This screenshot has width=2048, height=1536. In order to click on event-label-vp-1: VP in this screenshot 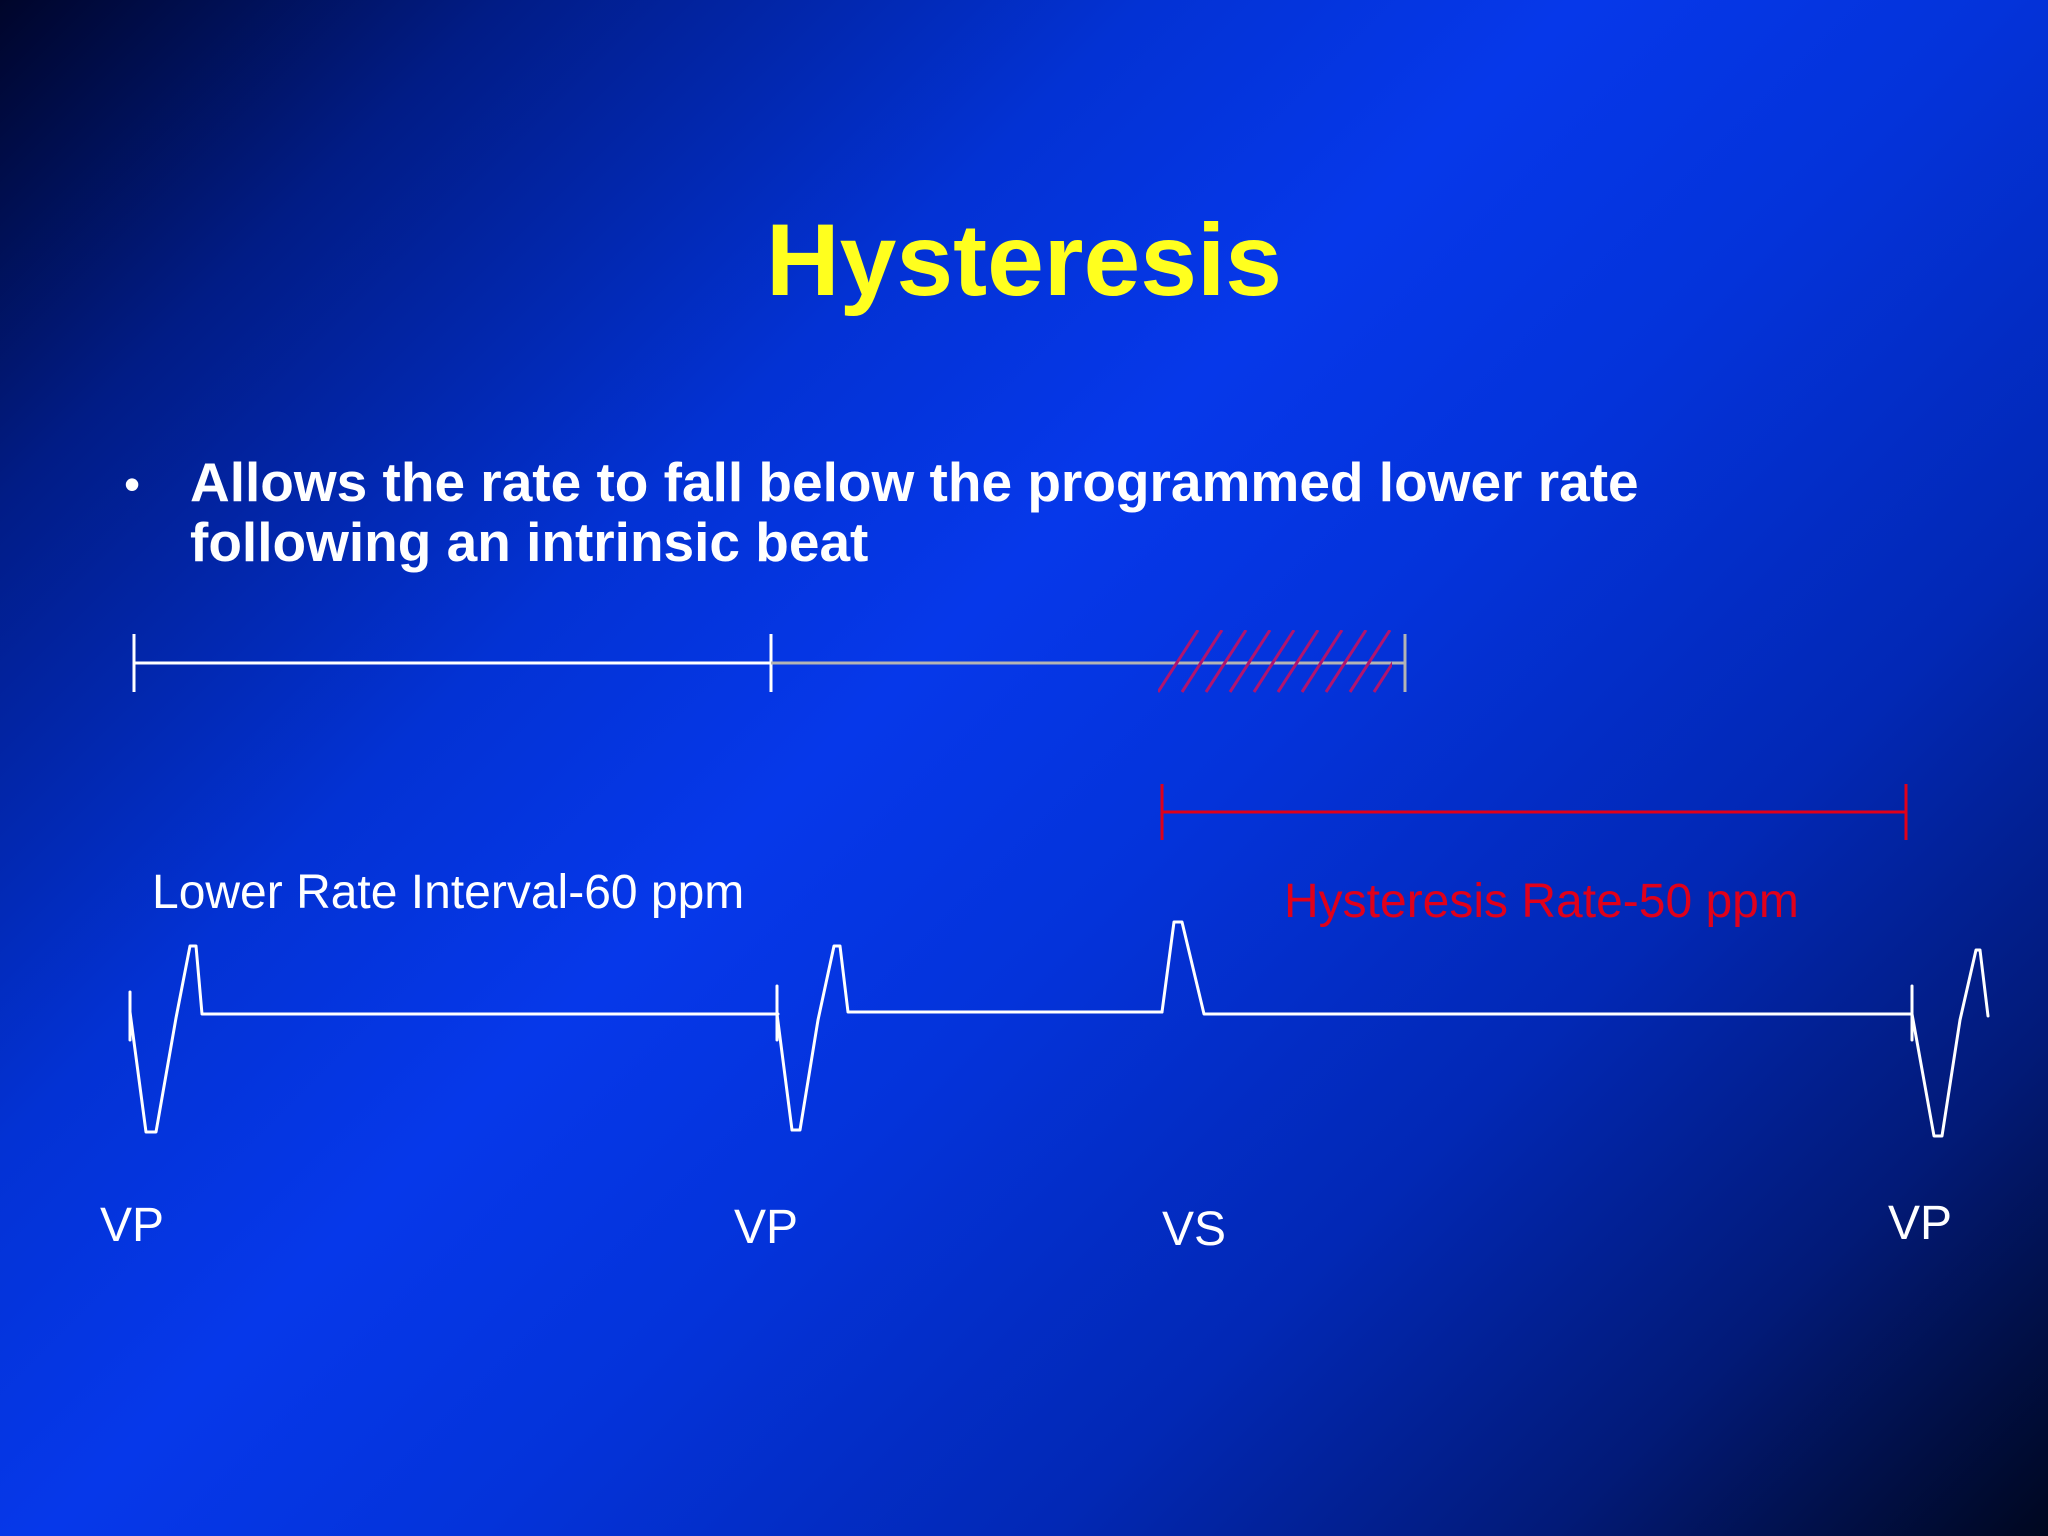, I will do `click(132, 1225)`.